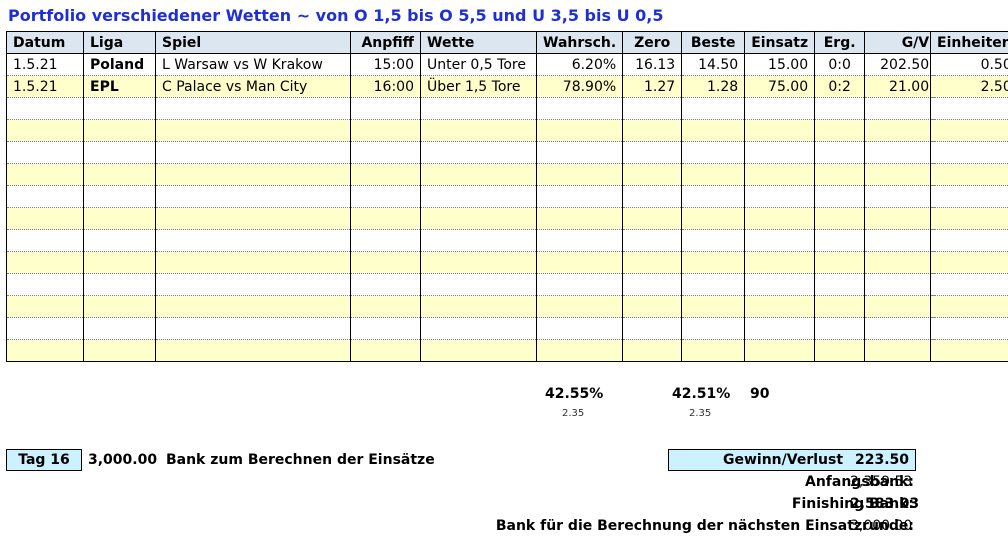 The height and width of the screenshot is (540, 1008). What do you see at coordinates (652, 64) in the screenshot?
I see `cell-zero: 16.13` at bounding box center [652, 64].